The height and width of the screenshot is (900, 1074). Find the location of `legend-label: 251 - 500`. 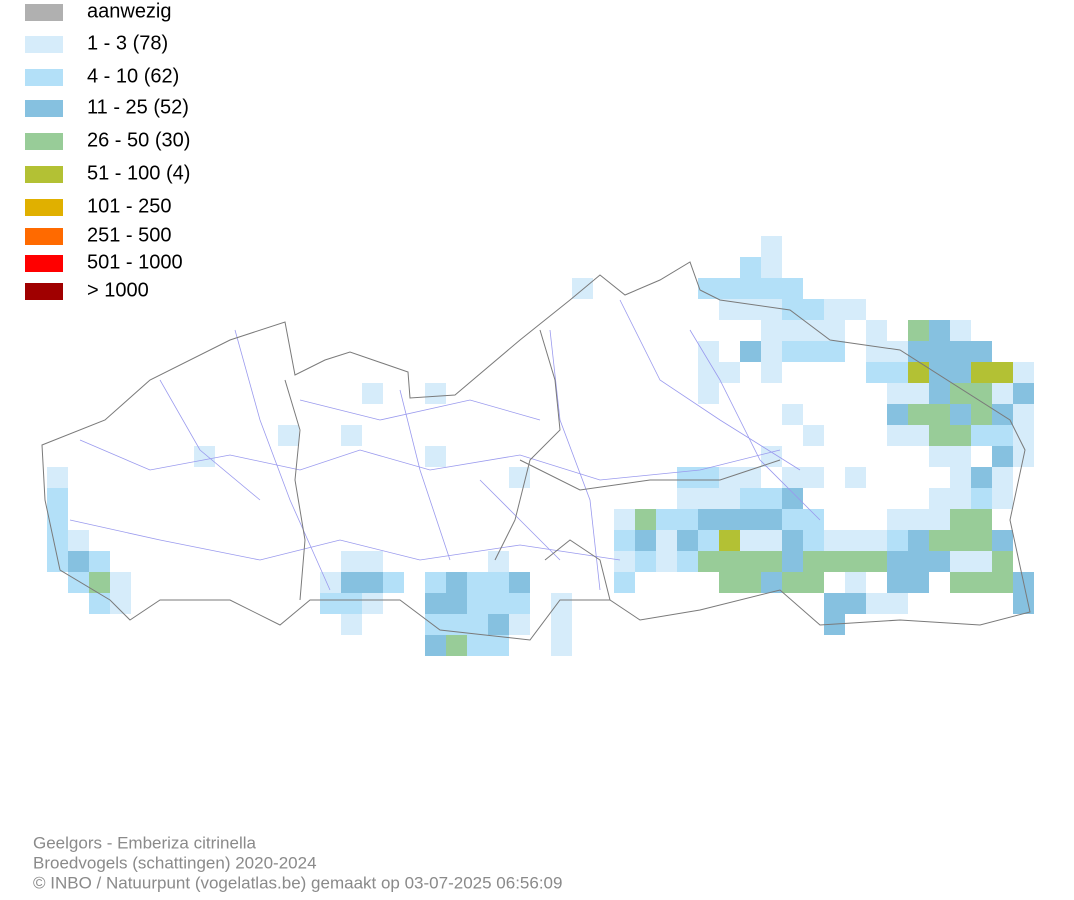

legend-label: 251 - 500 is located at coordinates (129, 235).